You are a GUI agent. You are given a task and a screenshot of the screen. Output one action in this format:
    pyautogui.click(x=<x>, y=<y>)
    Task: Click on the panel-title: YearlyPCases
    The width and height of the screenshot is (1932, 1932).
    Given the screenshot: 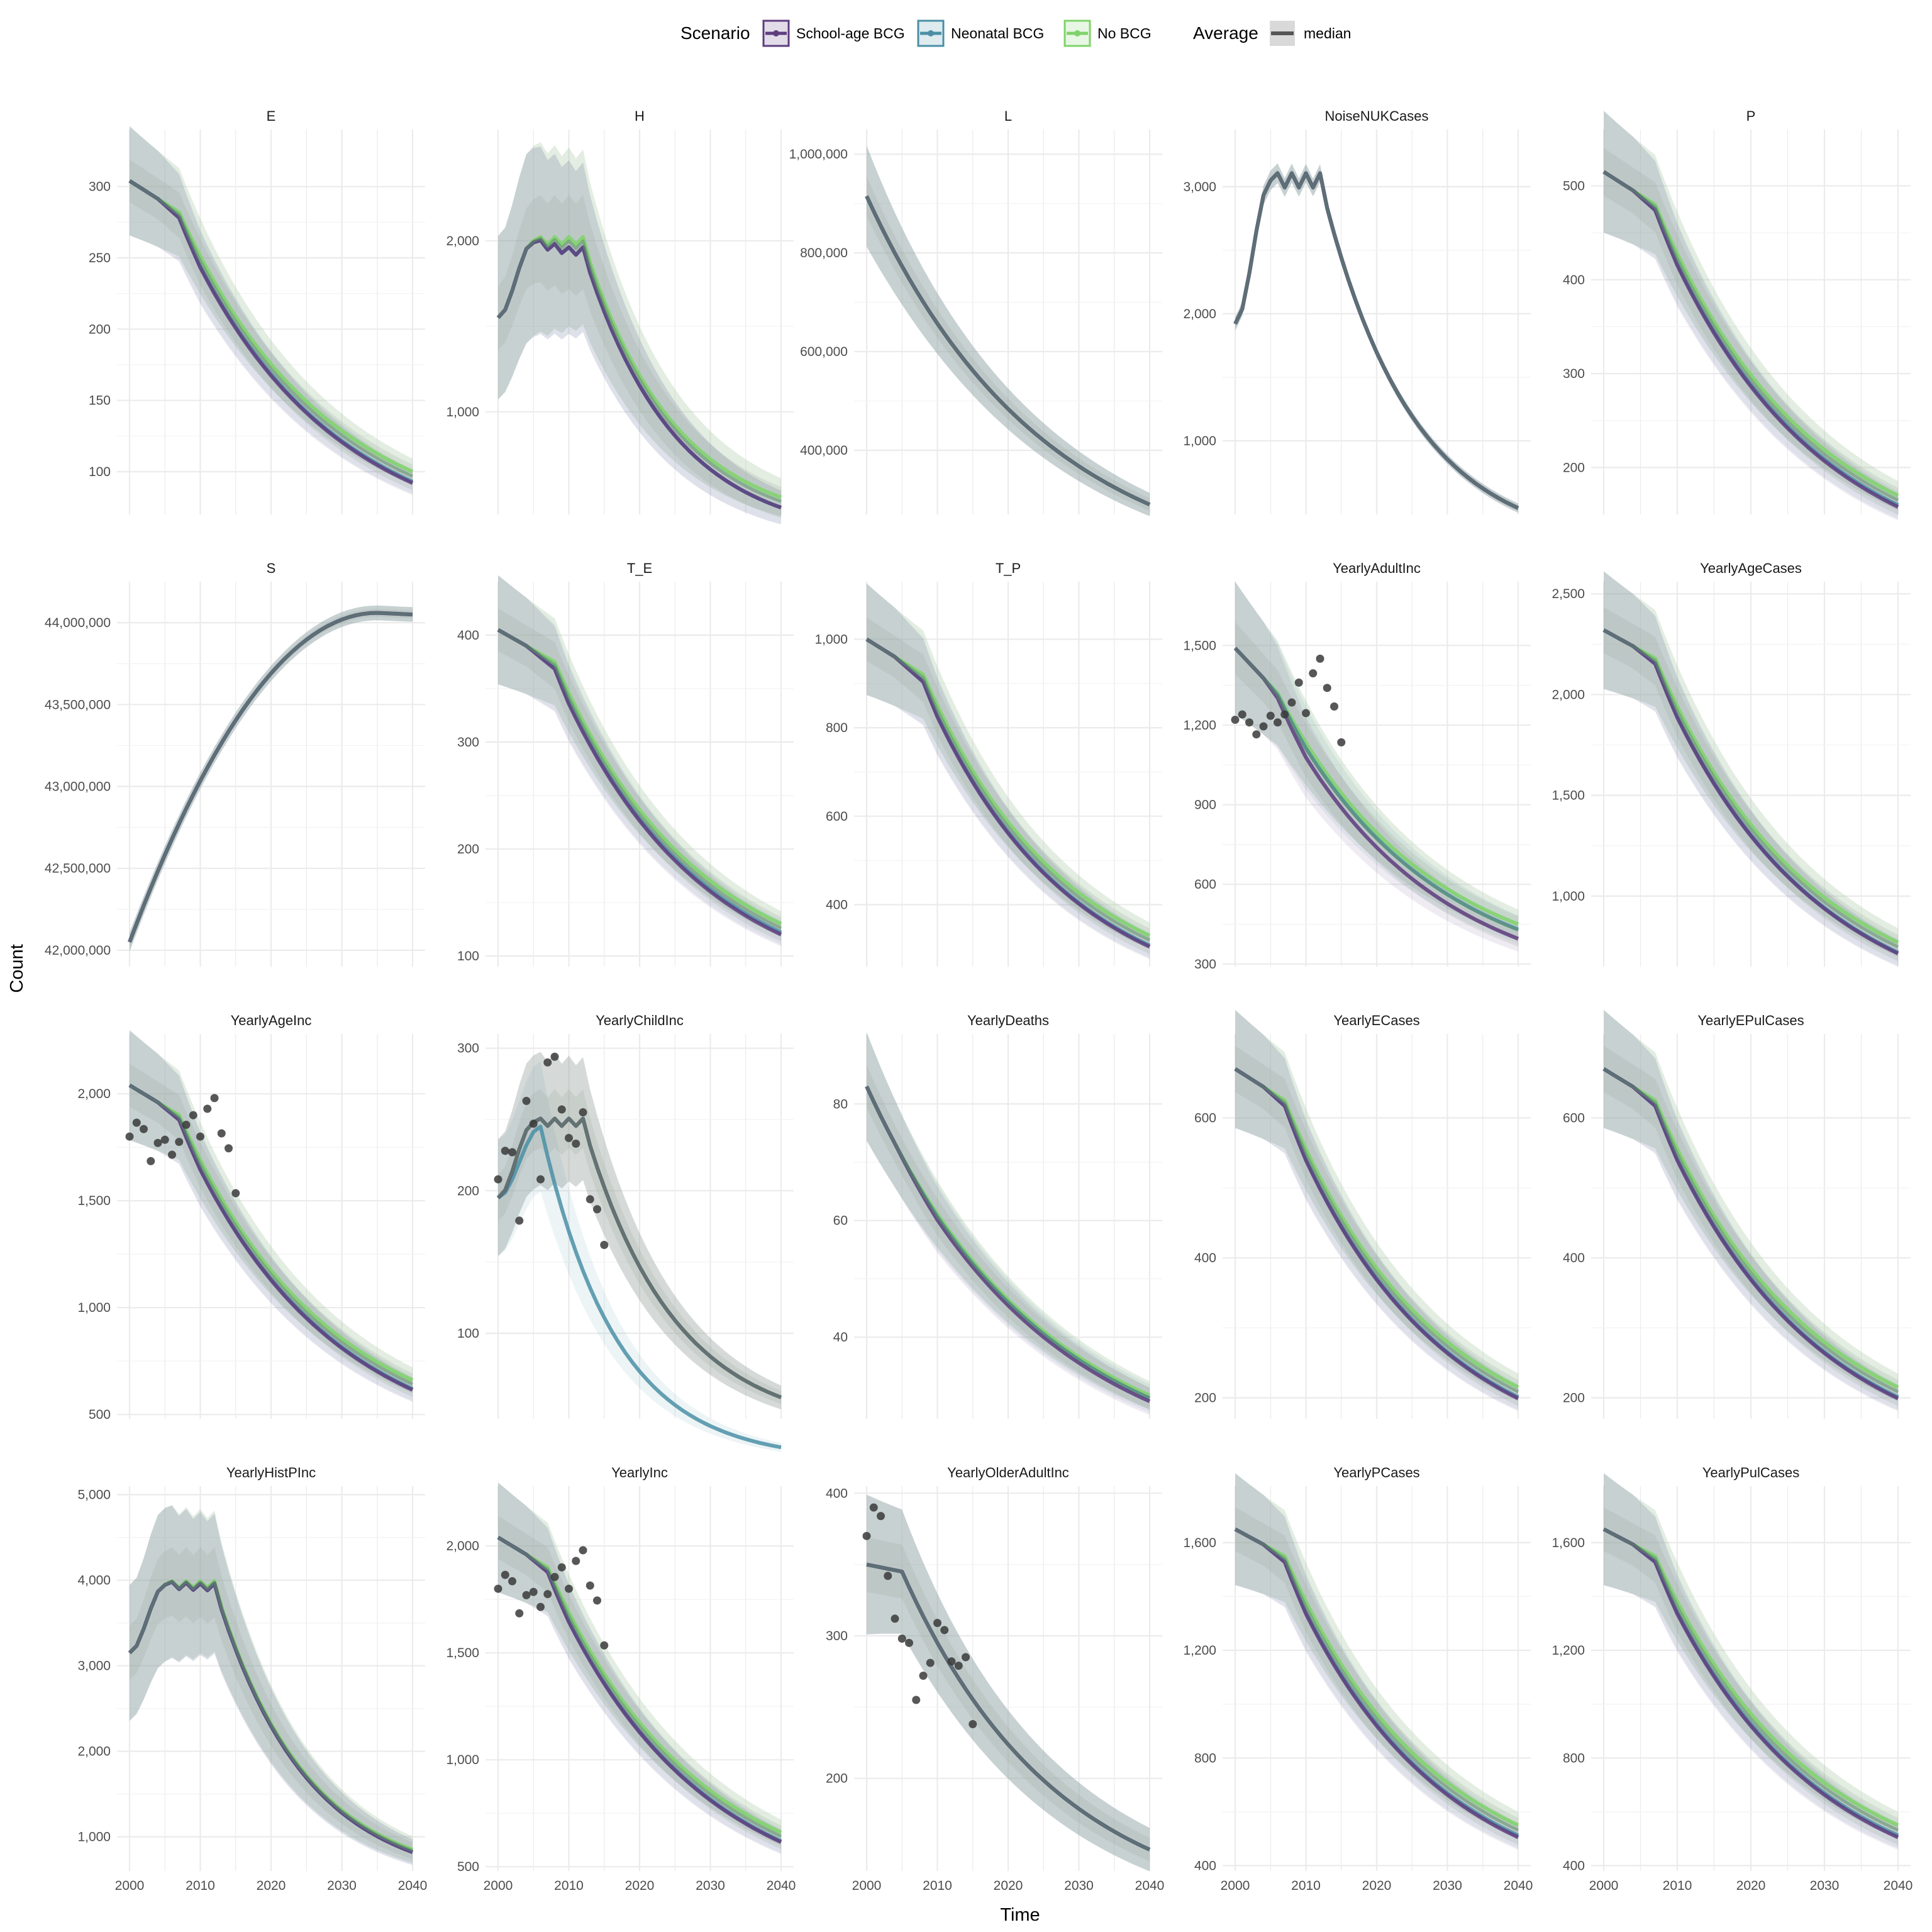 What is the action you would take?
    pyautogui.click(x=1376, y=1472)
    